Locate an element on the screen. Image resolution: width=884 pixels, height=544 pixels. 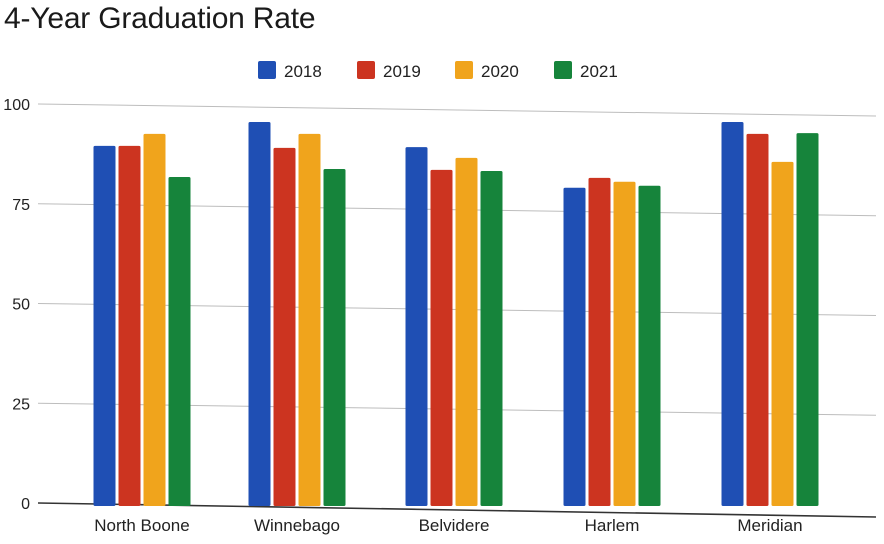
x-category-label: Harlem is located at coordinates (612, 525).